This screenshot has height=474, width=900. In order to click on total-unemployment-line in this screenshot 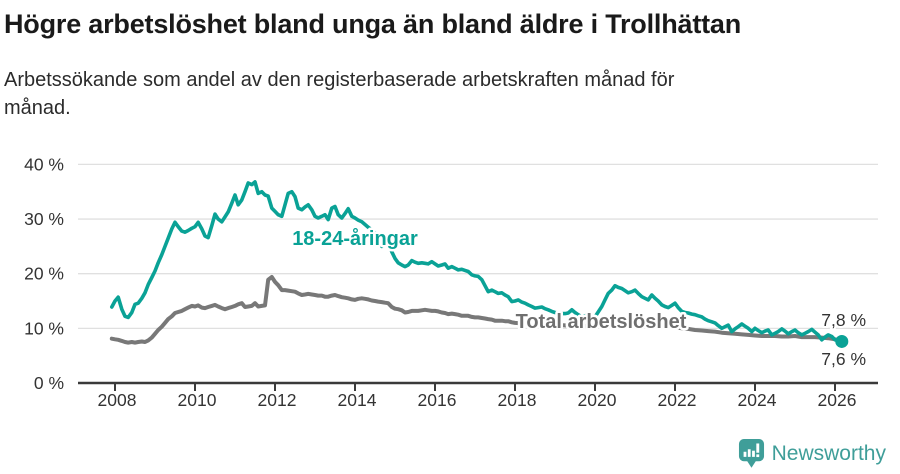, I will do `click(476, 310)`.